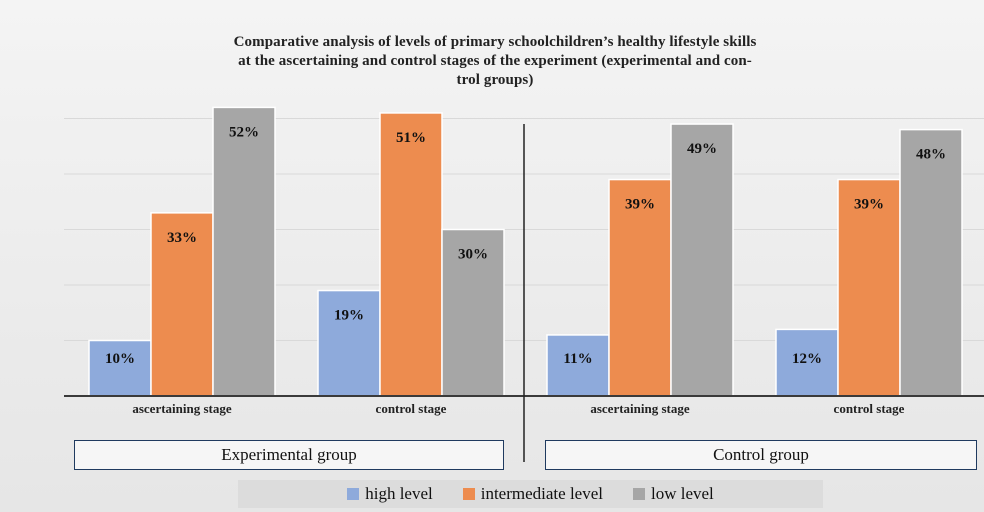 The width and height of the screenshot is (984, 512). I want to click on data-label: 49%, so click(702, 149).